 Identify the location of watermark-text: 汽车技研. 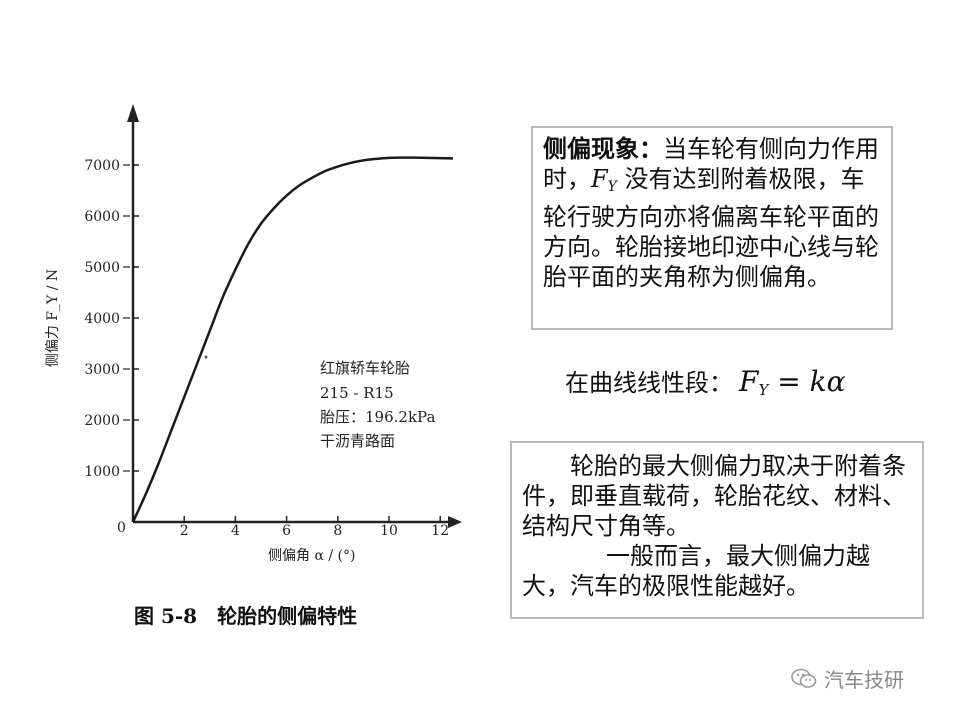
(864, 680).